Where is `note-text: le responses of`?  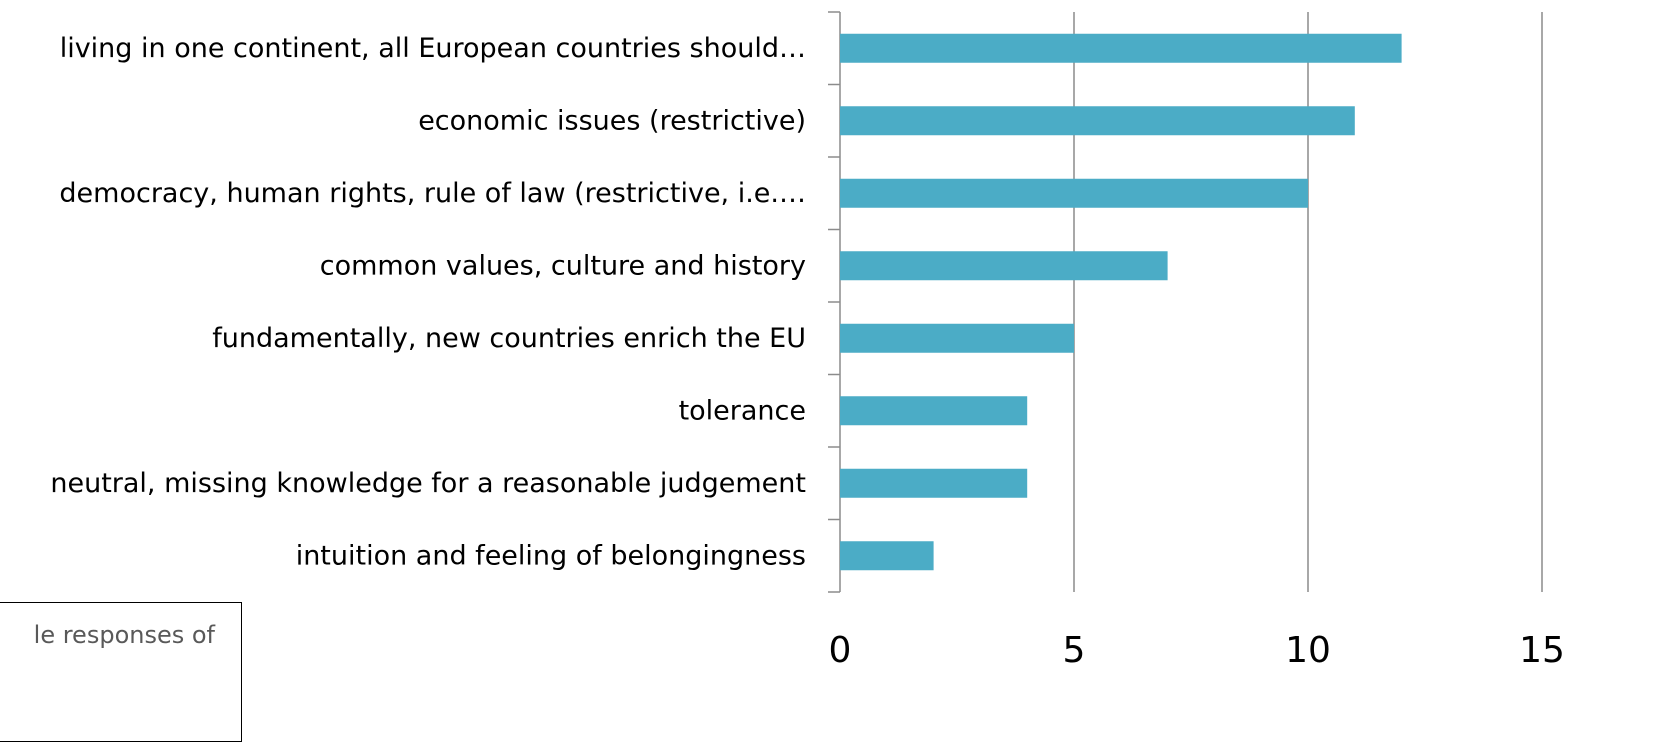
note-text: le responses of is located at coordinates (124, 635).